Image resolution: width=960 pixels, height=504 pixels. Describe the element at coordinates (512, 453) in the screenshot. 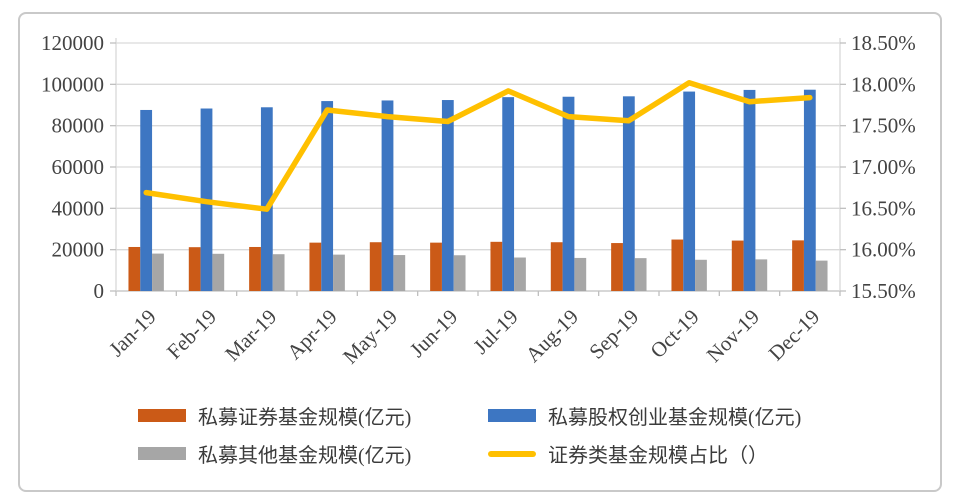

I see `legend-swatch-yellow-line` at that location.